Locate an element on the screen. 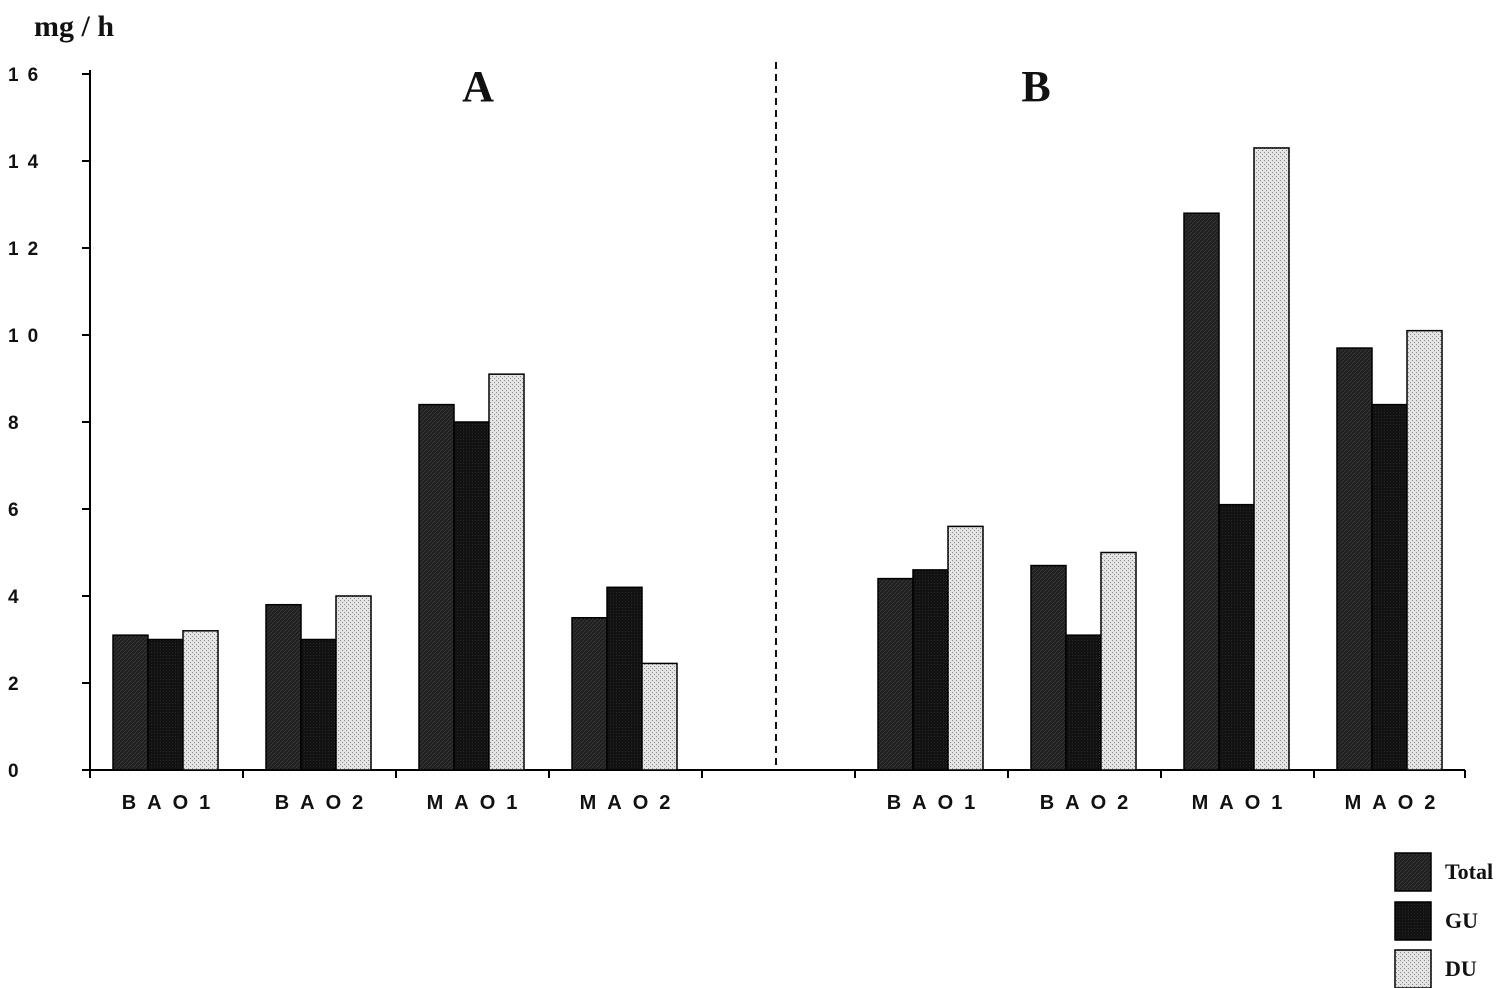 Image resolution: width=1512 pixels, height=988 pixels. y-tick-label: 10 is located at coordinates (27, 336).